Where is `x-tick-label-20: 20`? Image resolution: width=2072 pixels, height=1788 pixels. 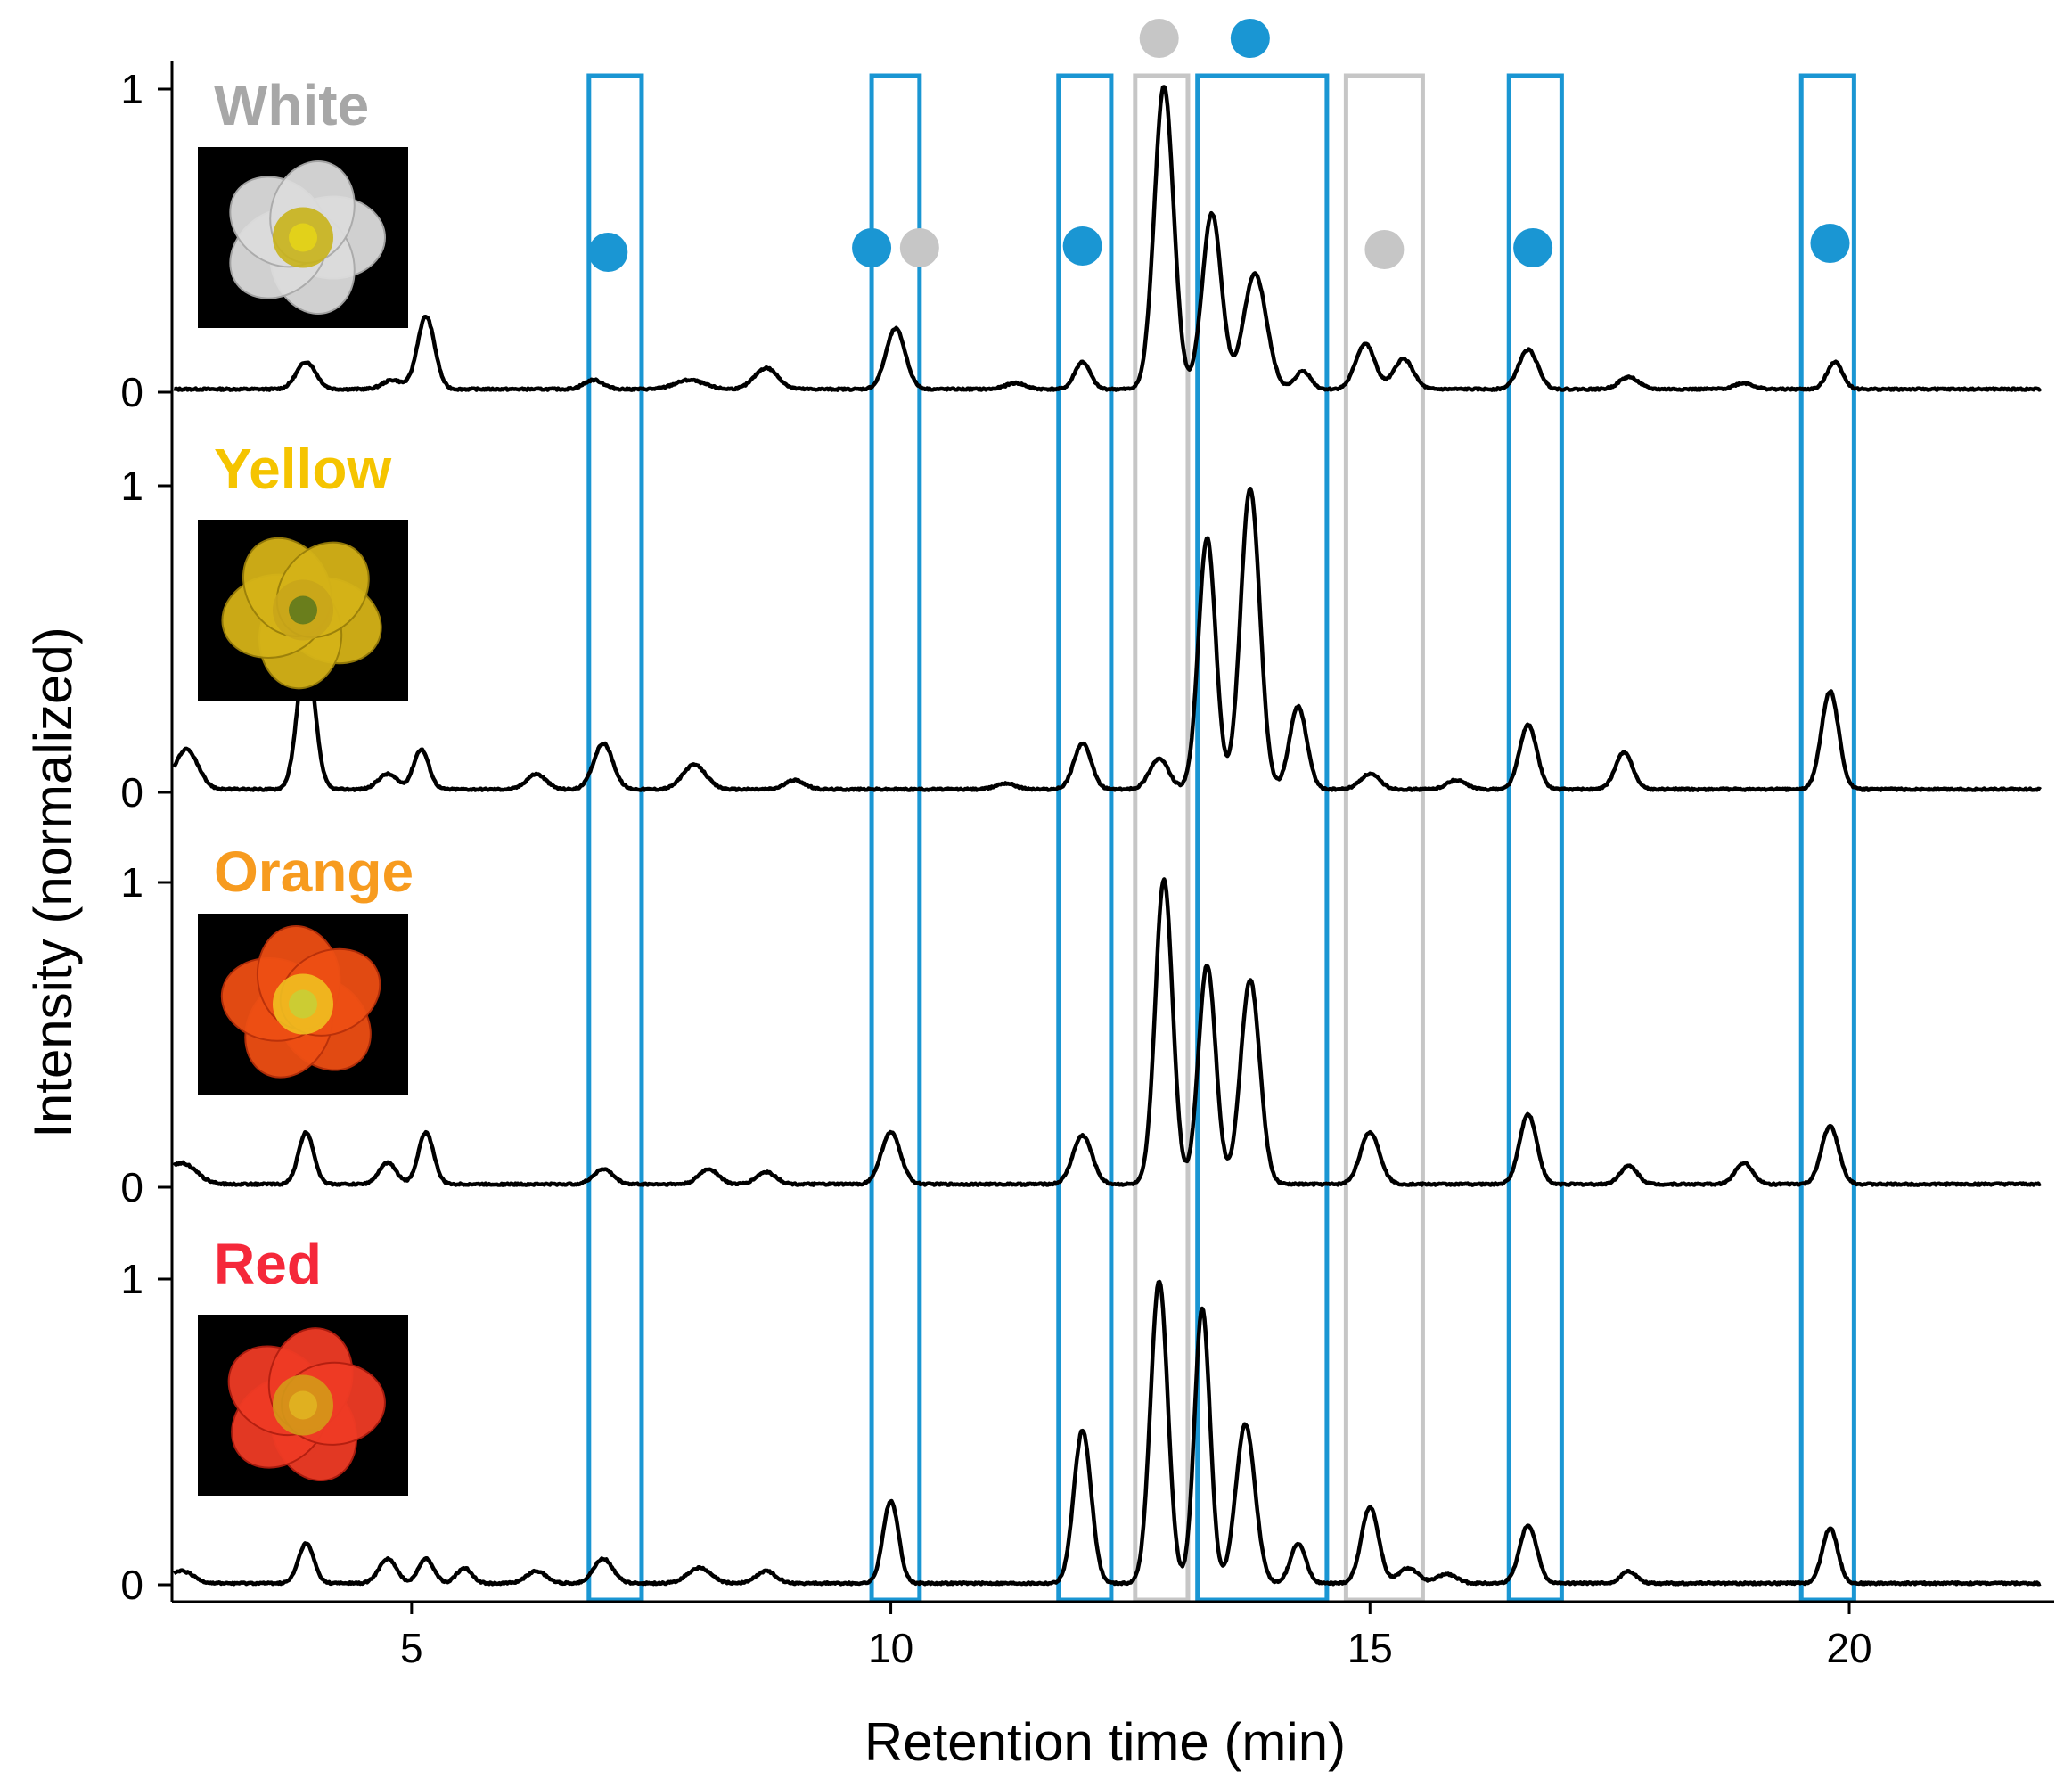
x-tick-label-20: 20 is located at coordinates (1849, 1648).